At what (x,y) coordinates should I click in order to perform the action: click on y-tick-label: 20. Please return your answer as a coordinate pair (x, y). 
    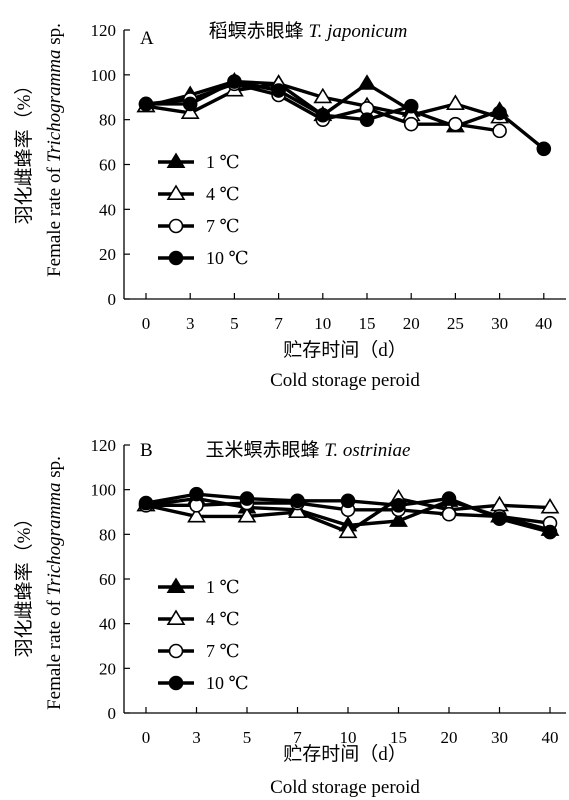
    Looking at the image, I should click on (107, 254).